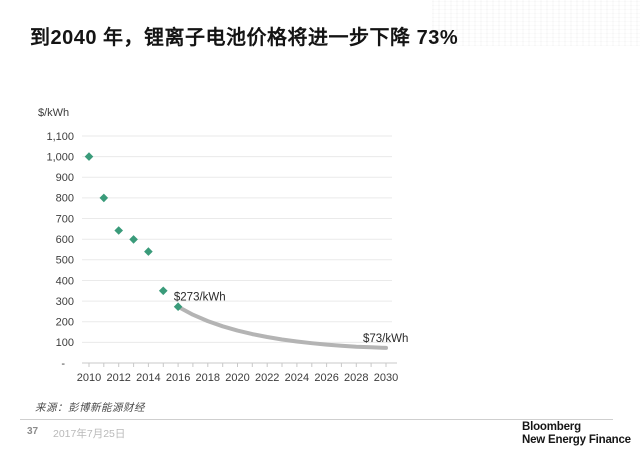  What do you see at coordinates (65, 281) in the screenshot?
I see `y-tick-label: 400` at bounding box center [65, 281].